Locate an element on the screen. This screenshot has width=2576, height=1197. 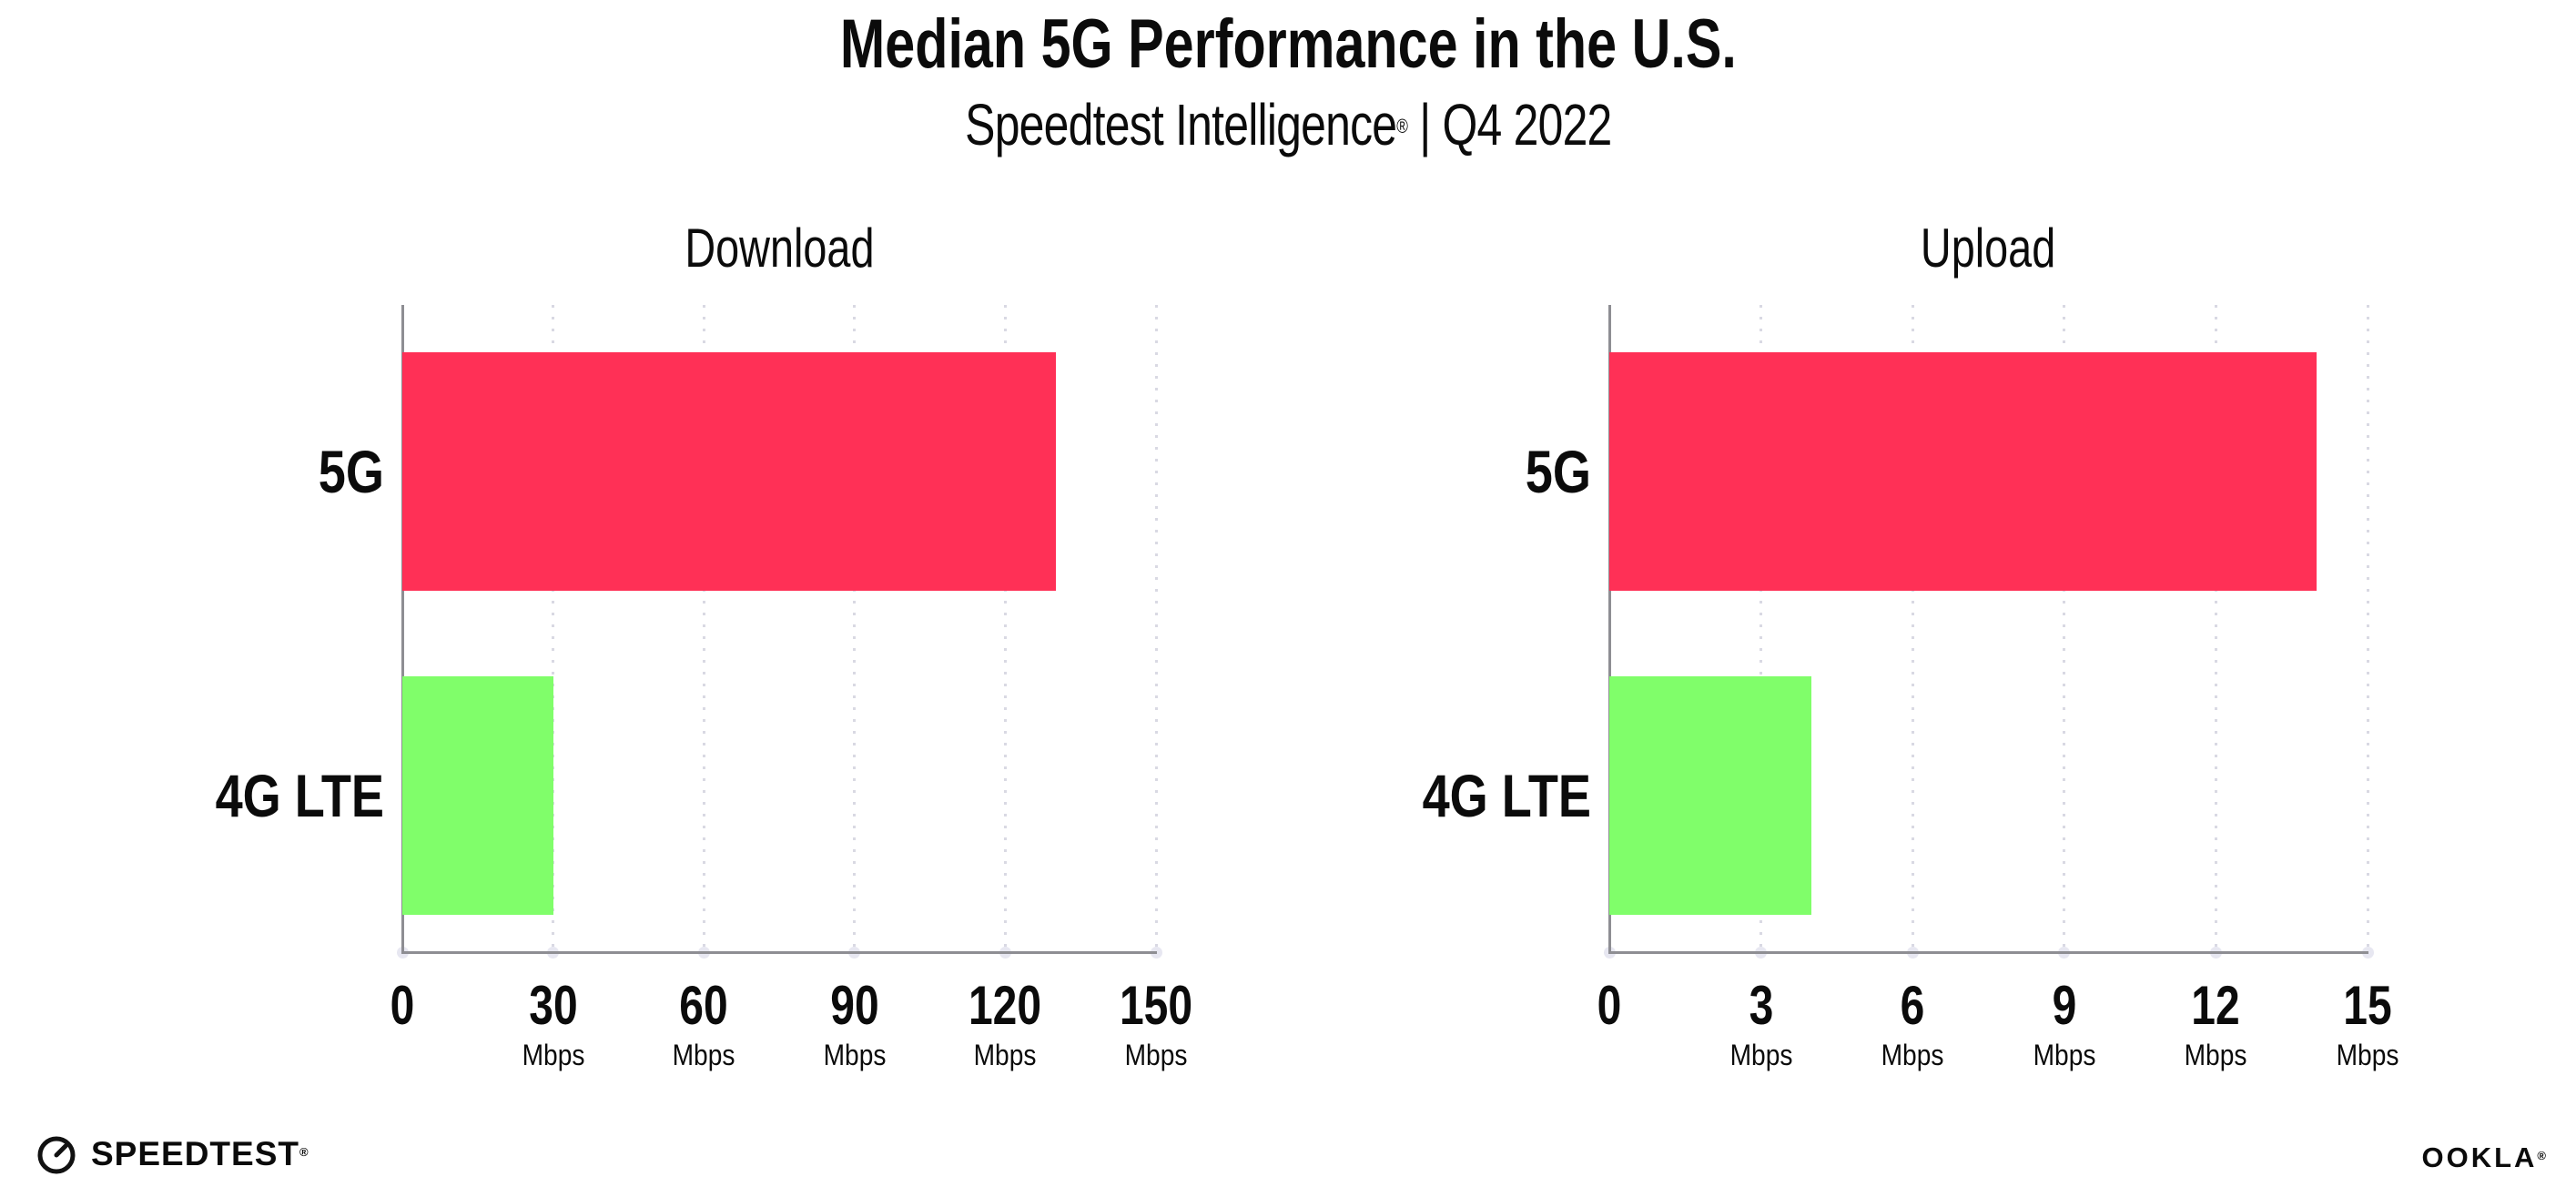
x-tick-label-9: 9 Mbps is located at coordinates (2064, 1024).